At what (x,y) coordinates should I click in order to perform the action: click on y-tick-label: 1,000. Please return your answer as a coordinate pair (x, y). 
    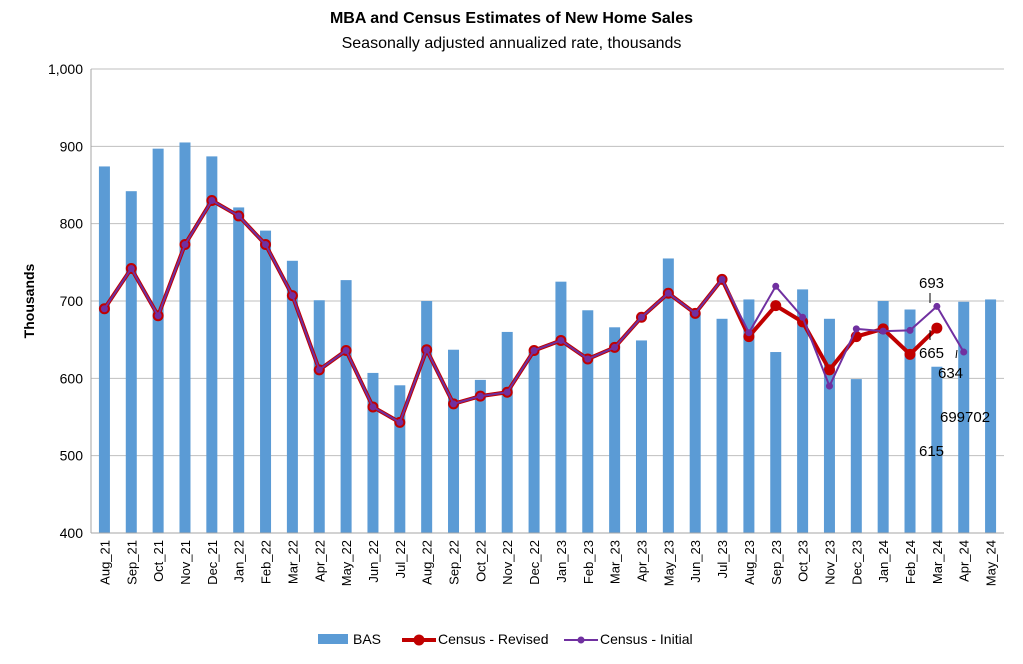
    Looking at the image, I should click on (65, 69).